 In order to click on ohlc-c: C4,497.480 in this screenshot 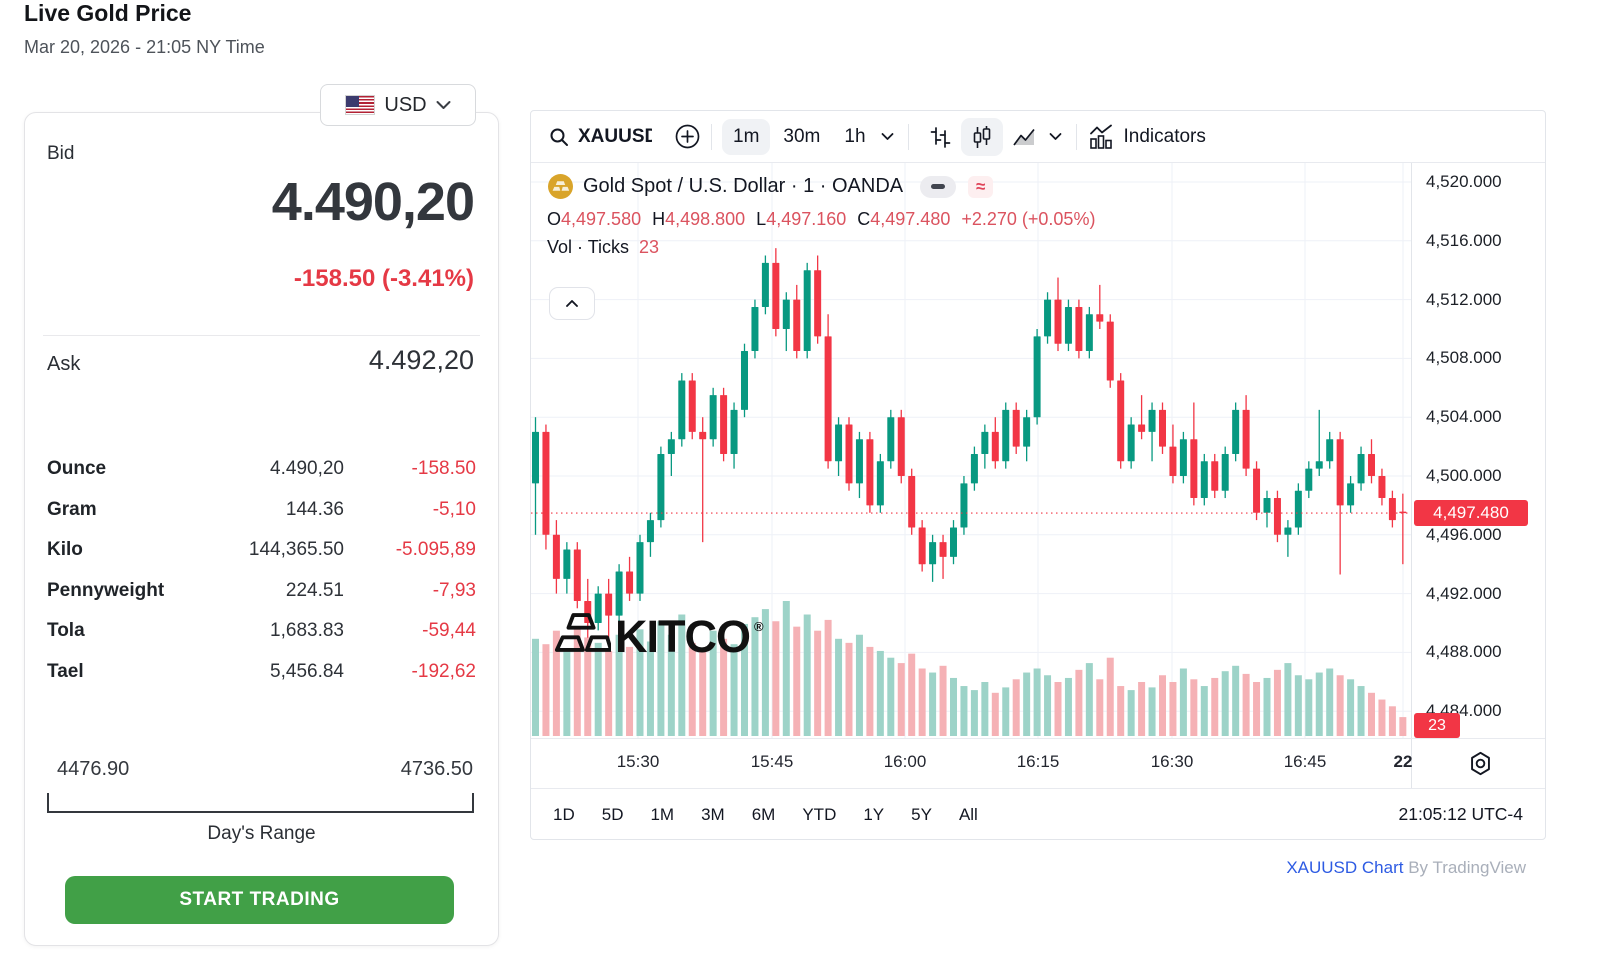, I will do `click(904, 219)`.